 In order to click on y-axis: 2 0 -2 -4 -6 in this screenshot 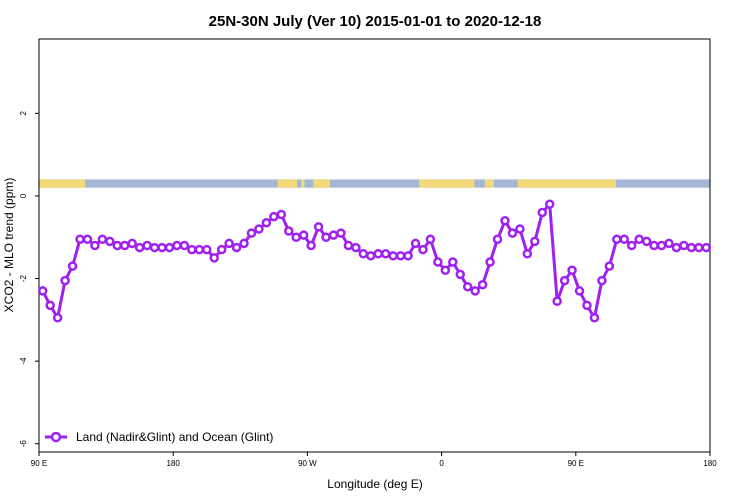, I will do `click(29, 279)`.